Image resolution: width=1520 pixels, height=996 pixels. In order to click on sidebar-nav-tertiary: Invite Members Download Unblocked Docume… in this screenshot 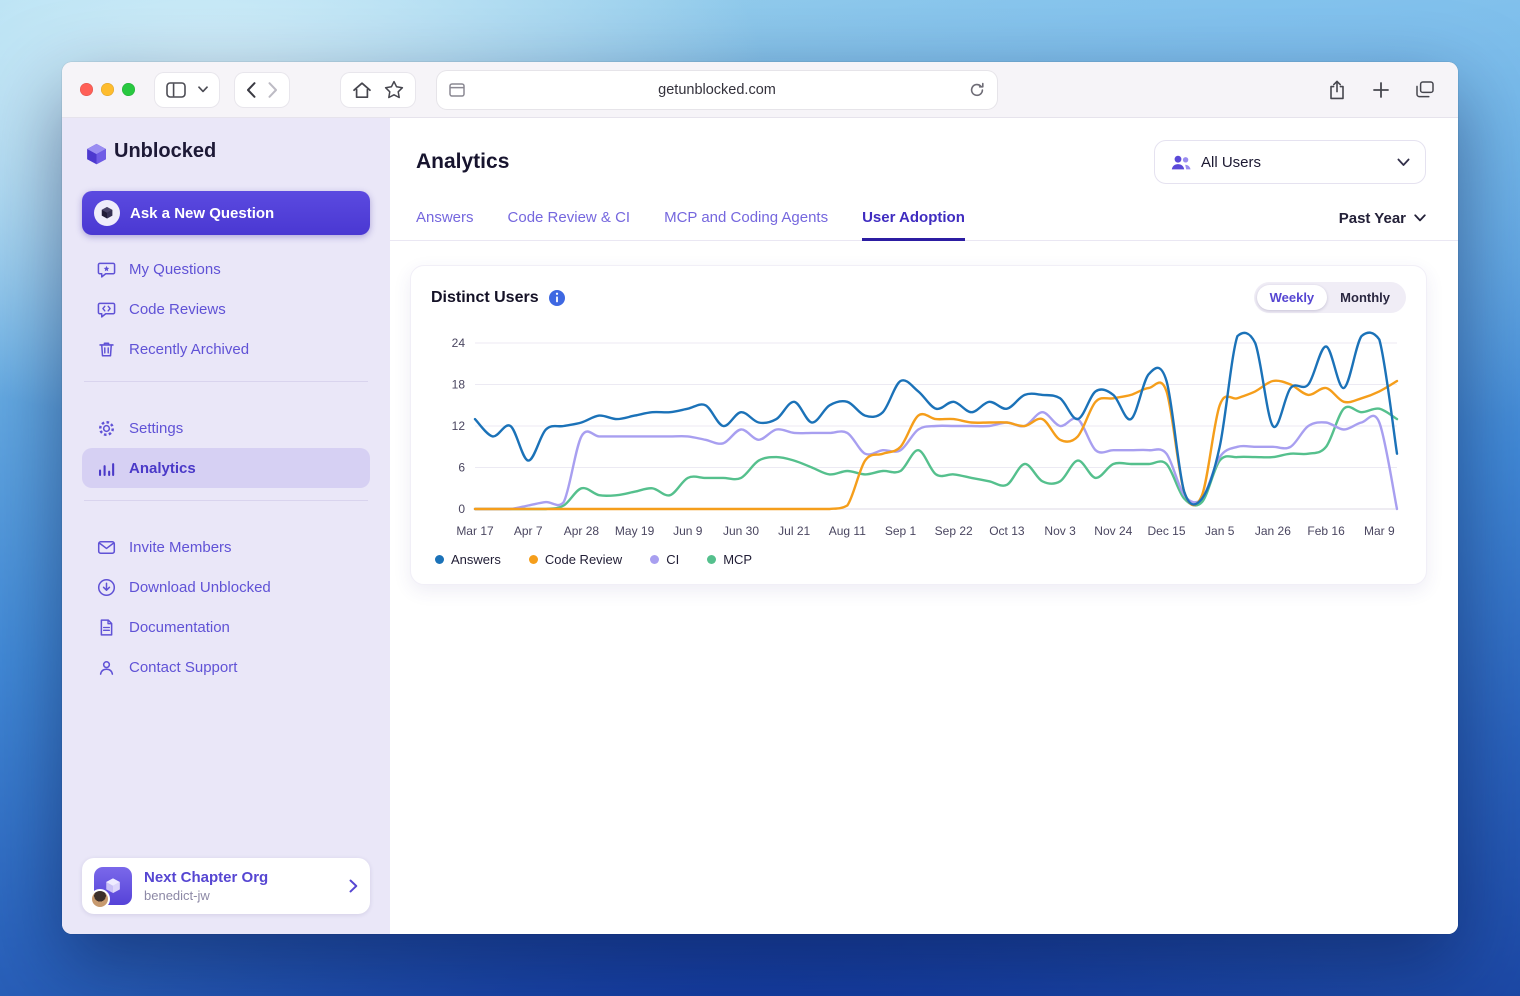, I will do `click(226, 607)`.